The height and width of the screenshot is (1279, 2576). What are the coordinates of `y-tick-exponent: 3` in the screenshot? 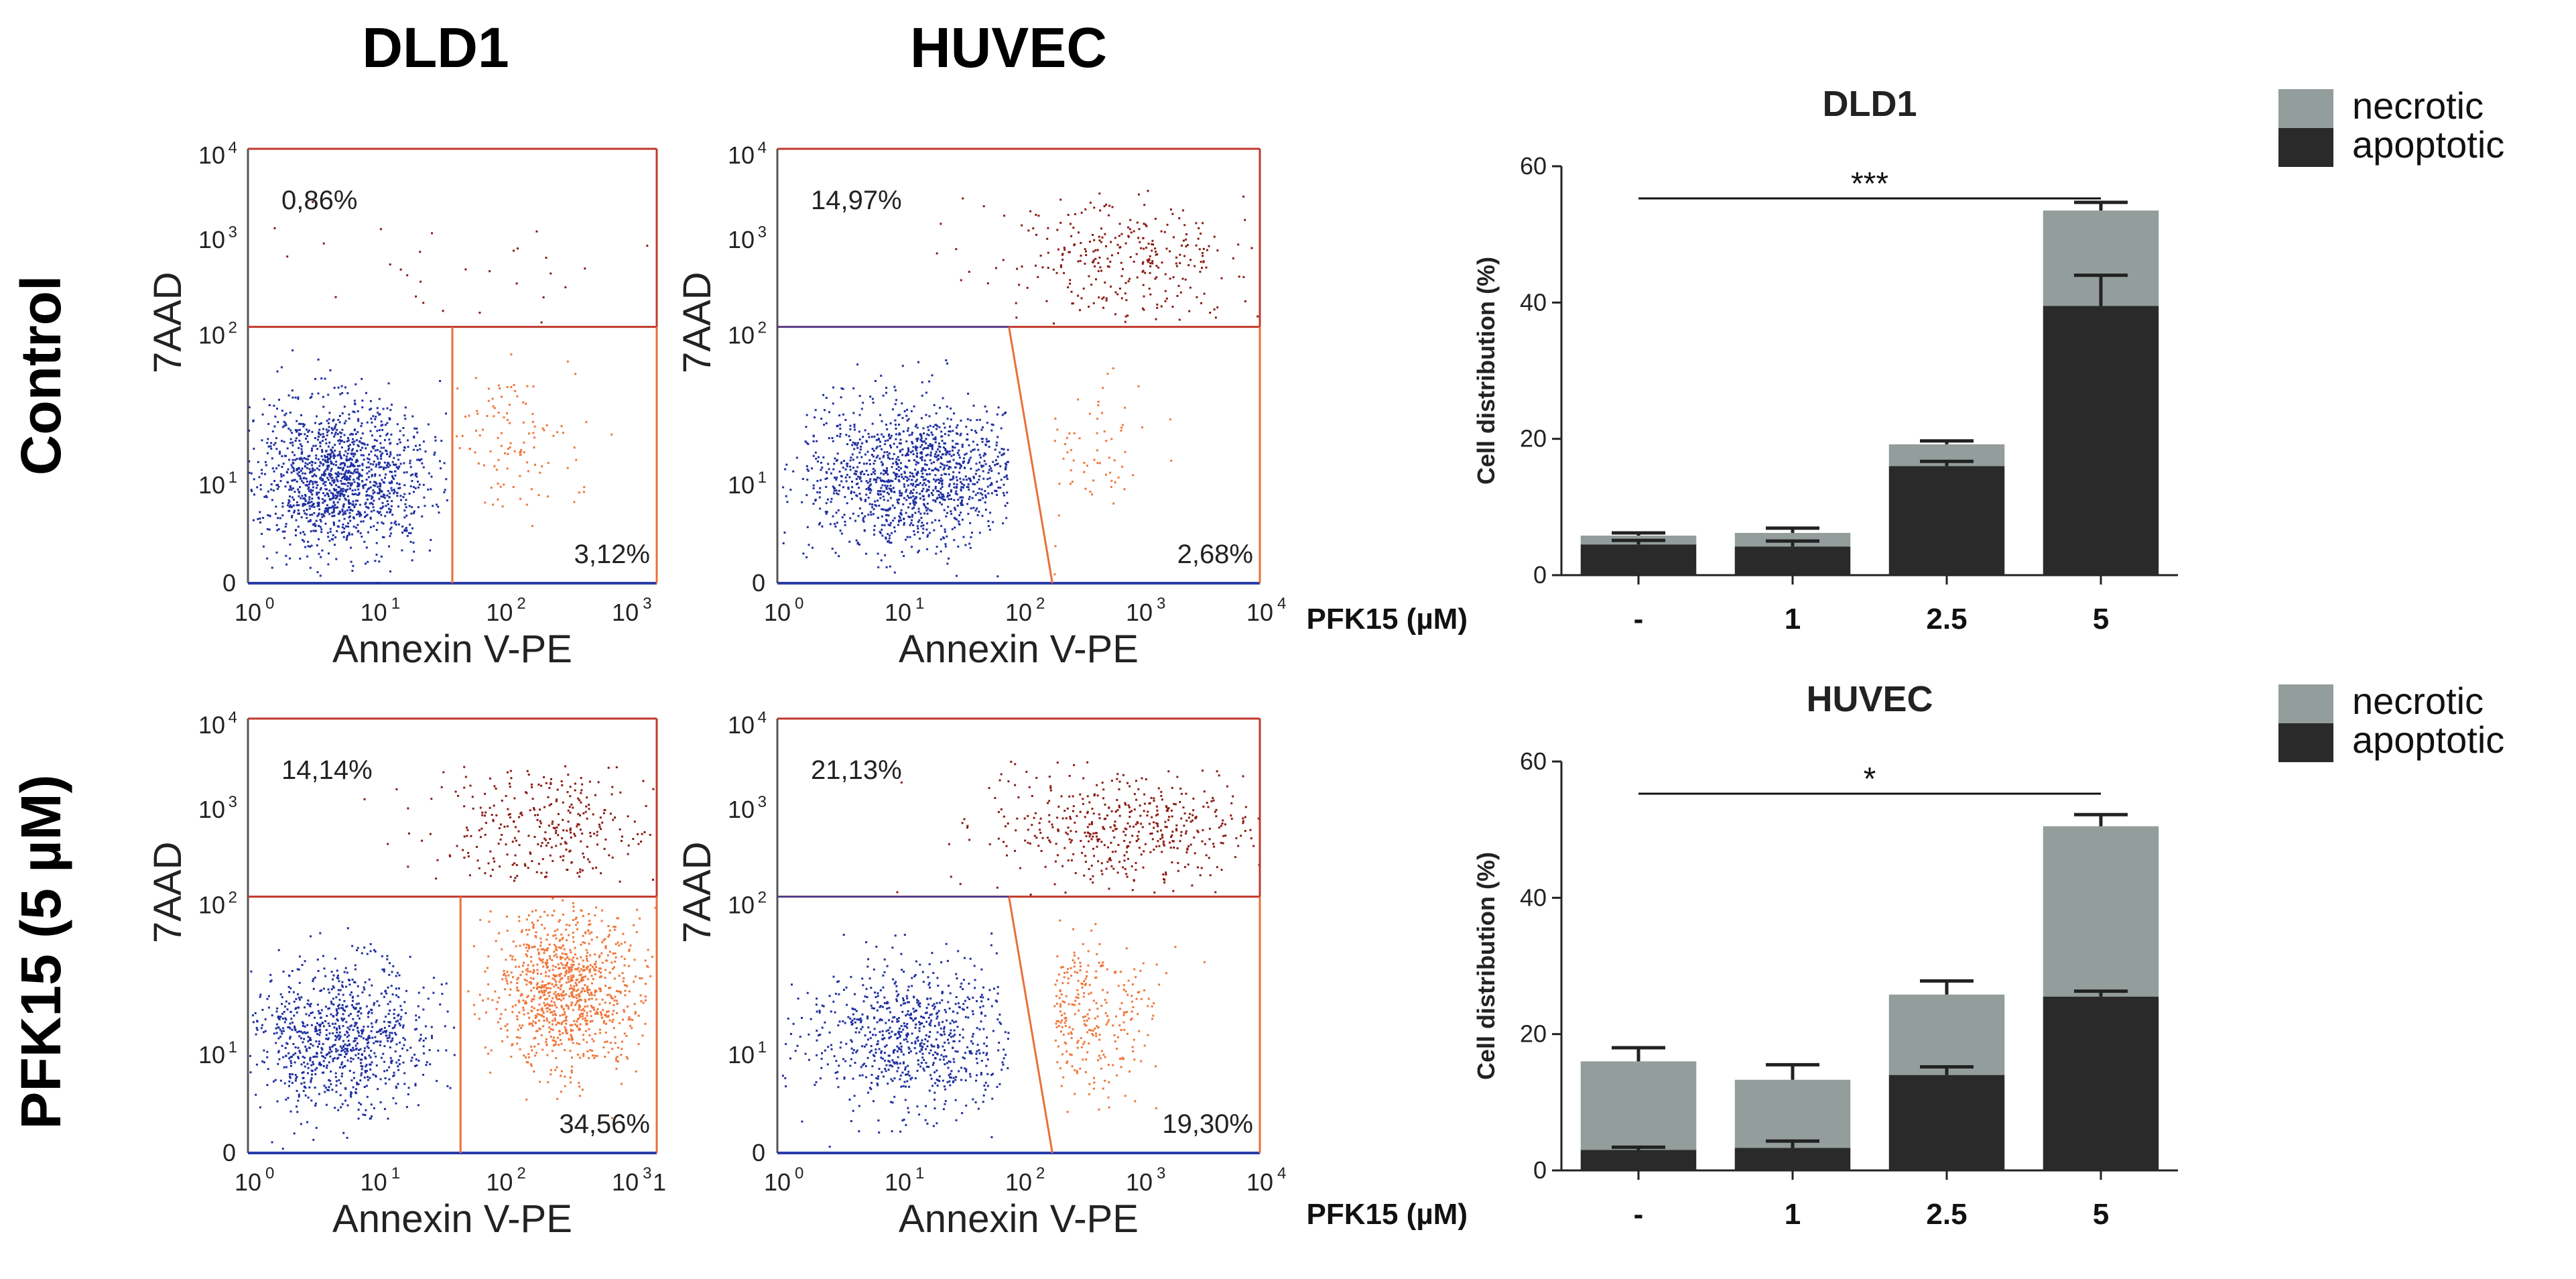 It's located at (233, 232).